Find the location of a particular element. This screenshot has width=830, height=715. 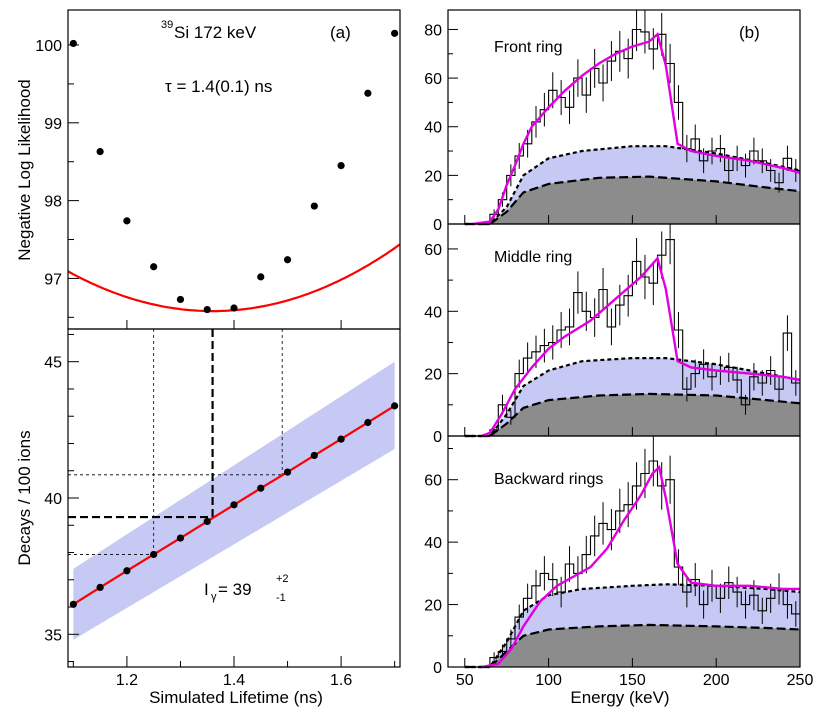

panel-a-label: (a) is located at coordinates (340, 32).